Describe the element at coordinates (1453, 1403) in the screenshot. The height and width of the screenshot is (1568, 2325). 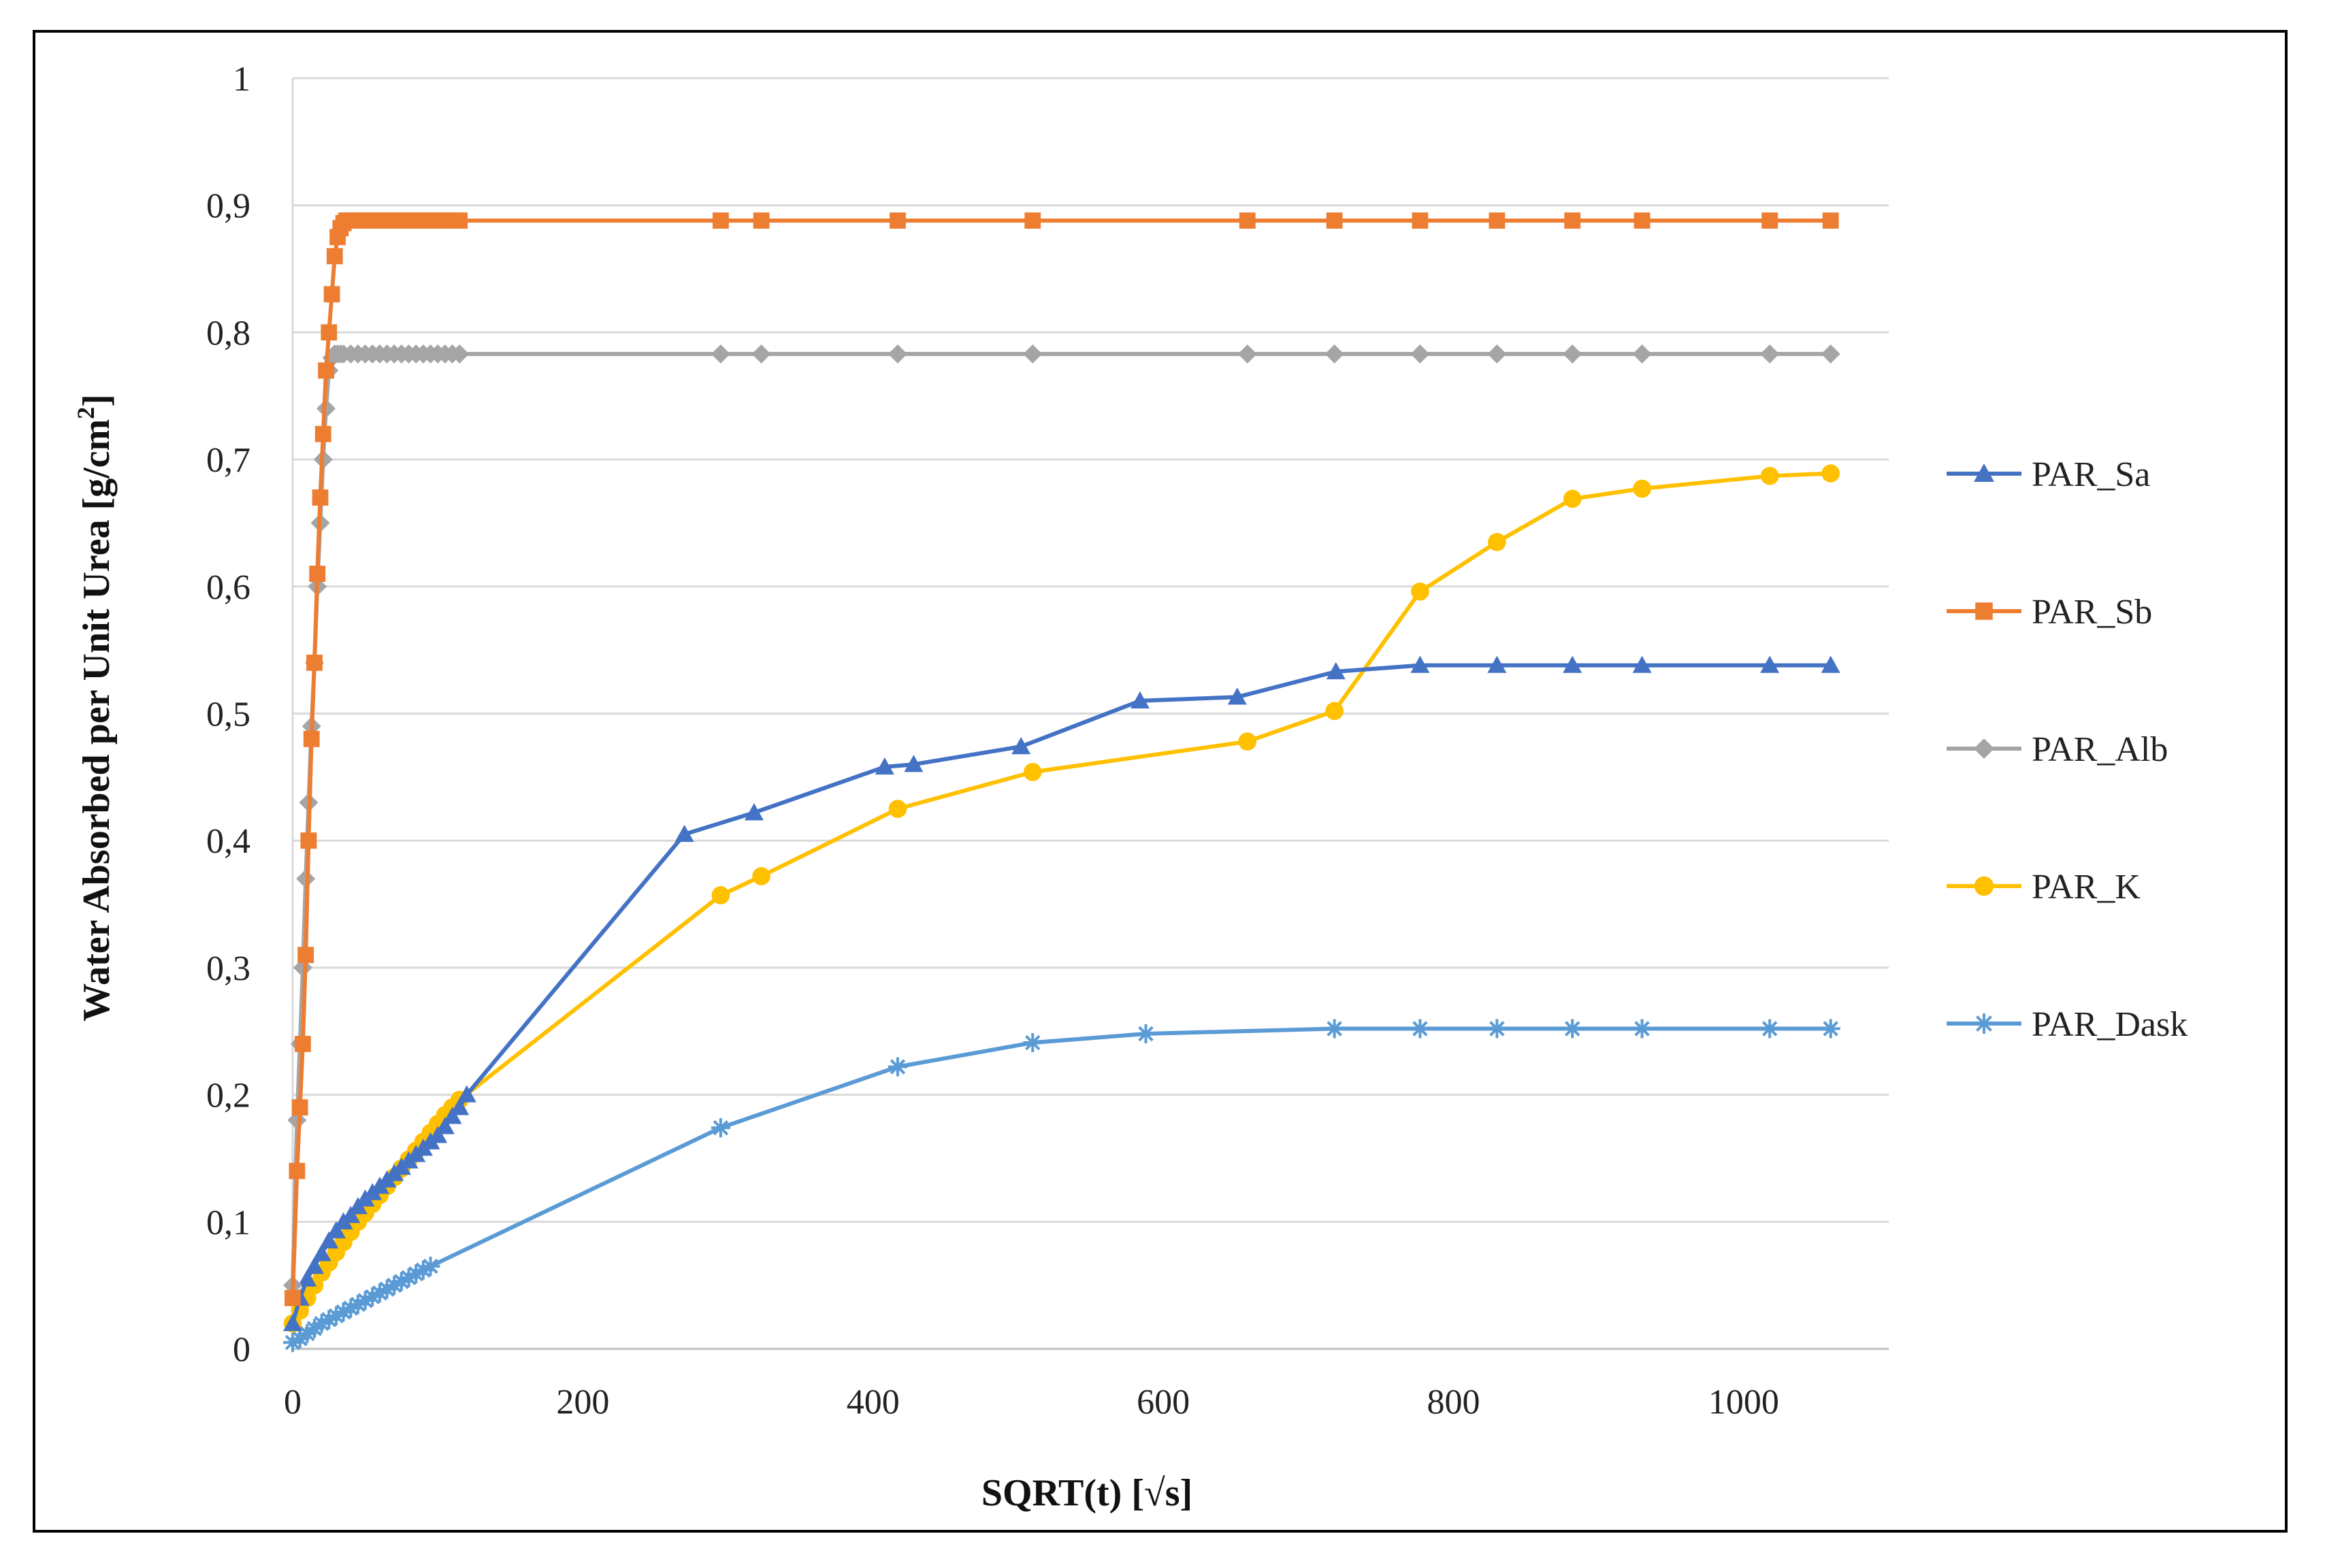
I see `x-tick-label: 800` at that location.